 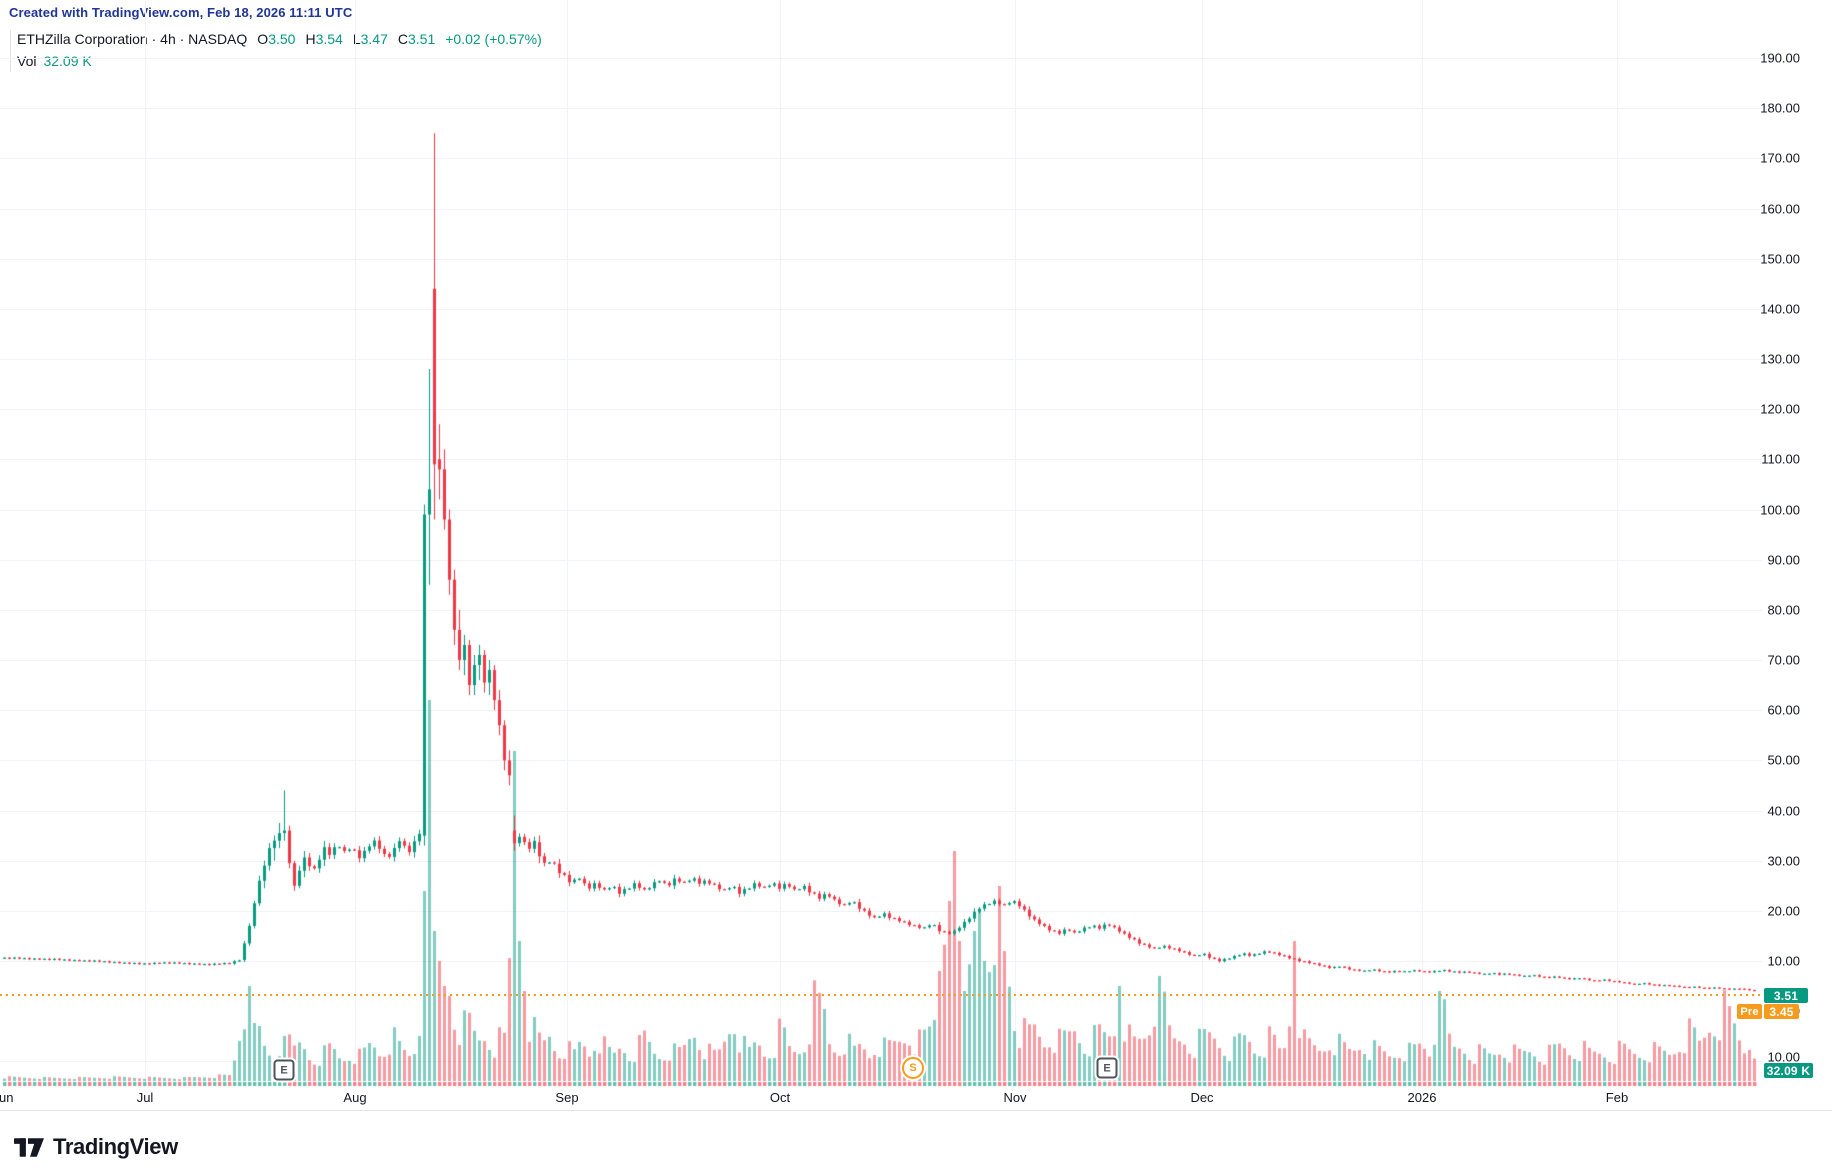 I want to click on time-tick-label: Oct, so click(x=780, y=1097).